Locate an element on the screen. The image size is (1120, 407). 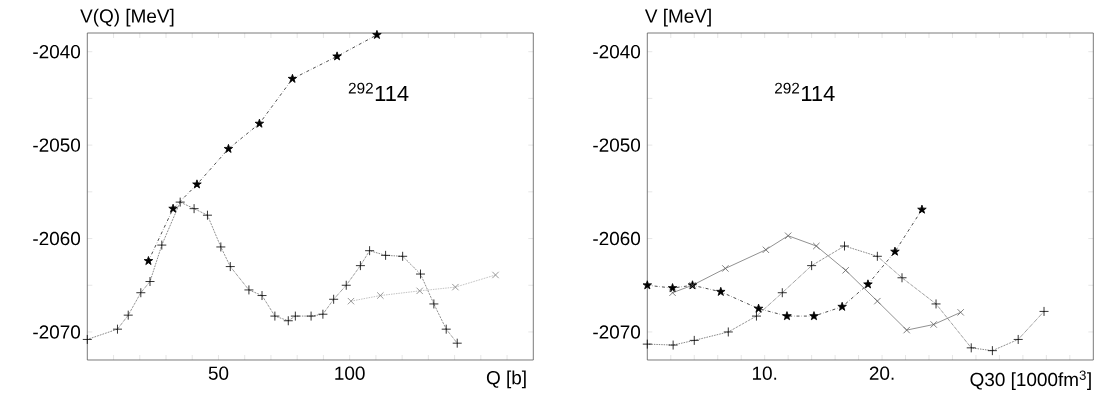
y-axis-title: V [MeV] is located at coordinates (677, 17).